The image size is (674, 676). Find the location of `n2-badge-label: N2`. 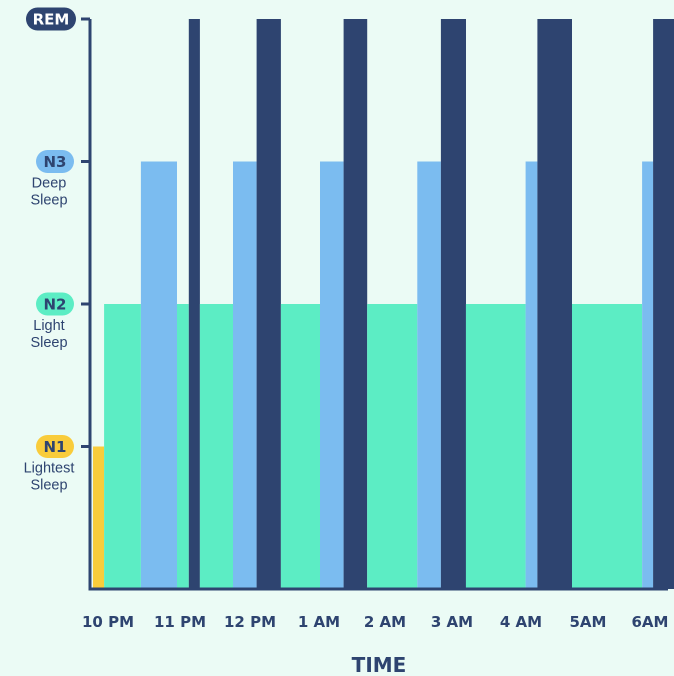

n2-badge-label: N2 is located at coordinates (55, 305).